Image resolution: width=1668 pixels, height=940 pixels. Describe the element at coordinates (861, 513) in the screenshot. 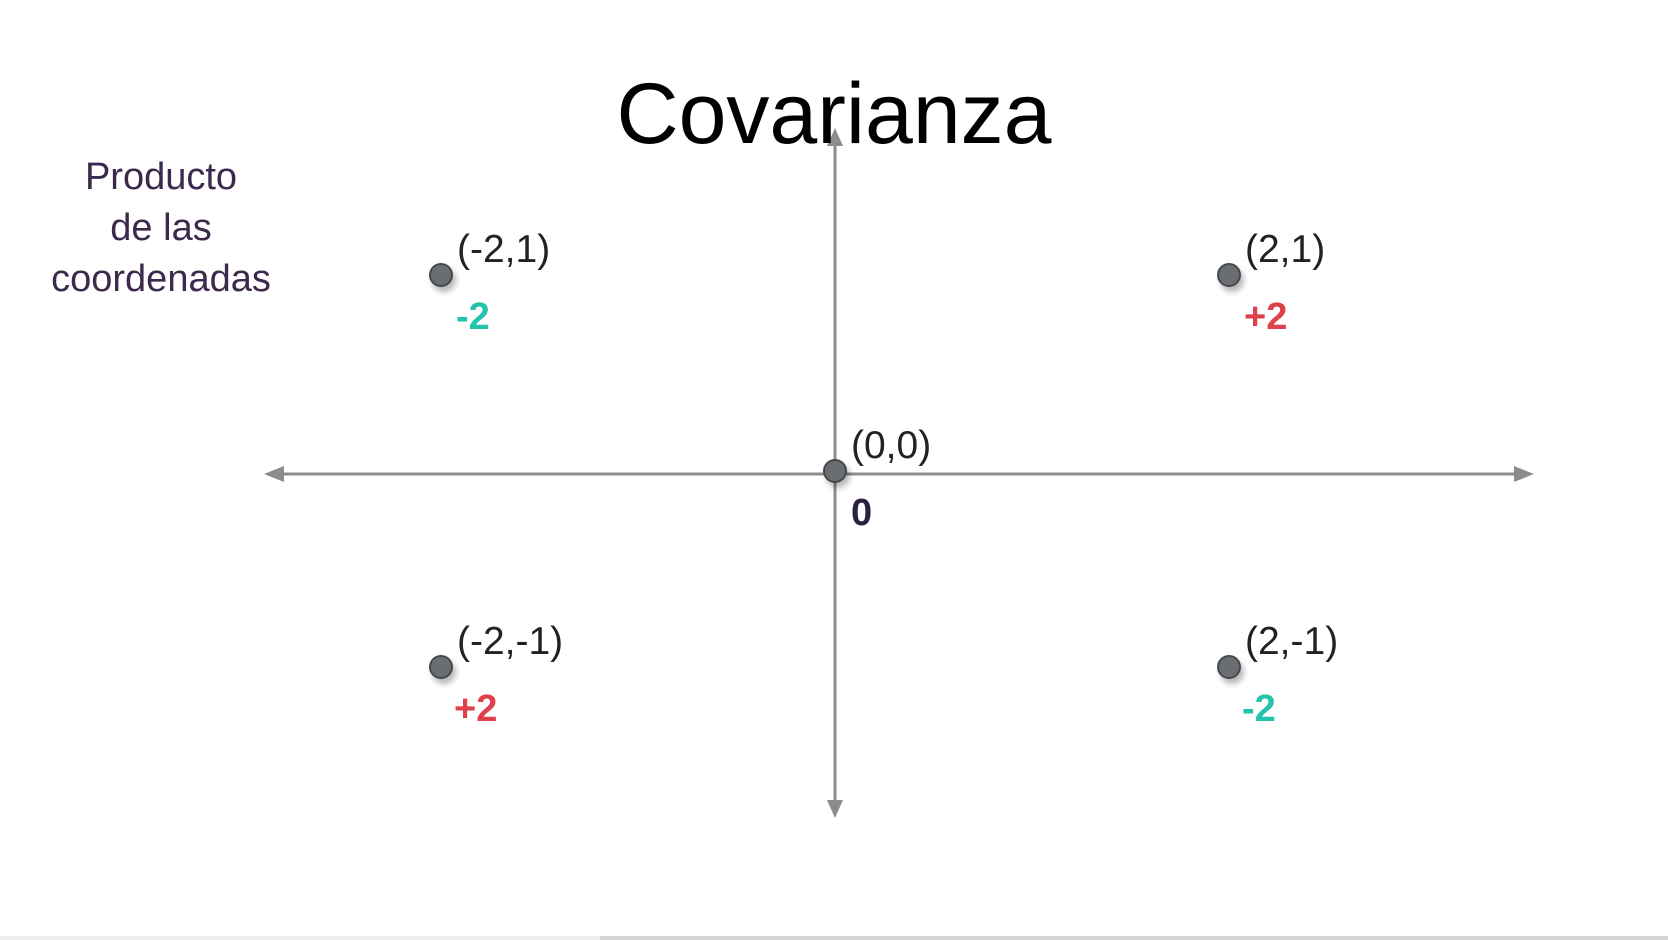

I see `point-product-label: 0` at that location.